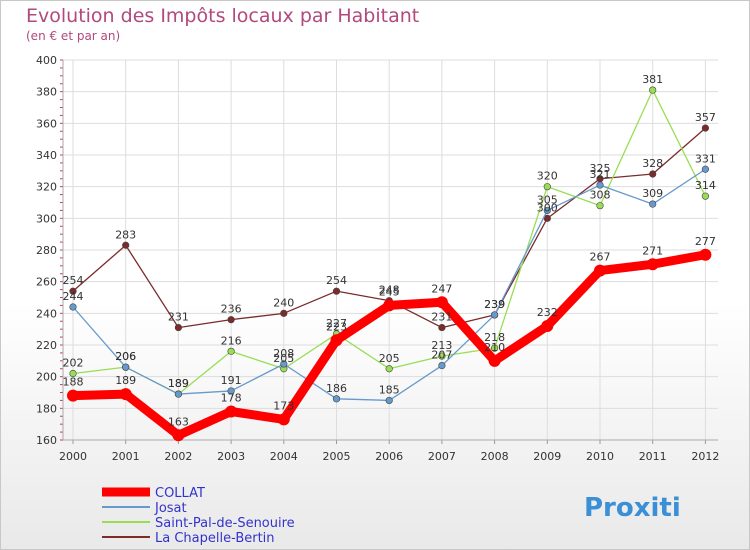 This screenshot has height=550, width=750. Describe the element at coordinates (231, 456) in the screenshot. I see `x-tick-label: 2003` at that location.